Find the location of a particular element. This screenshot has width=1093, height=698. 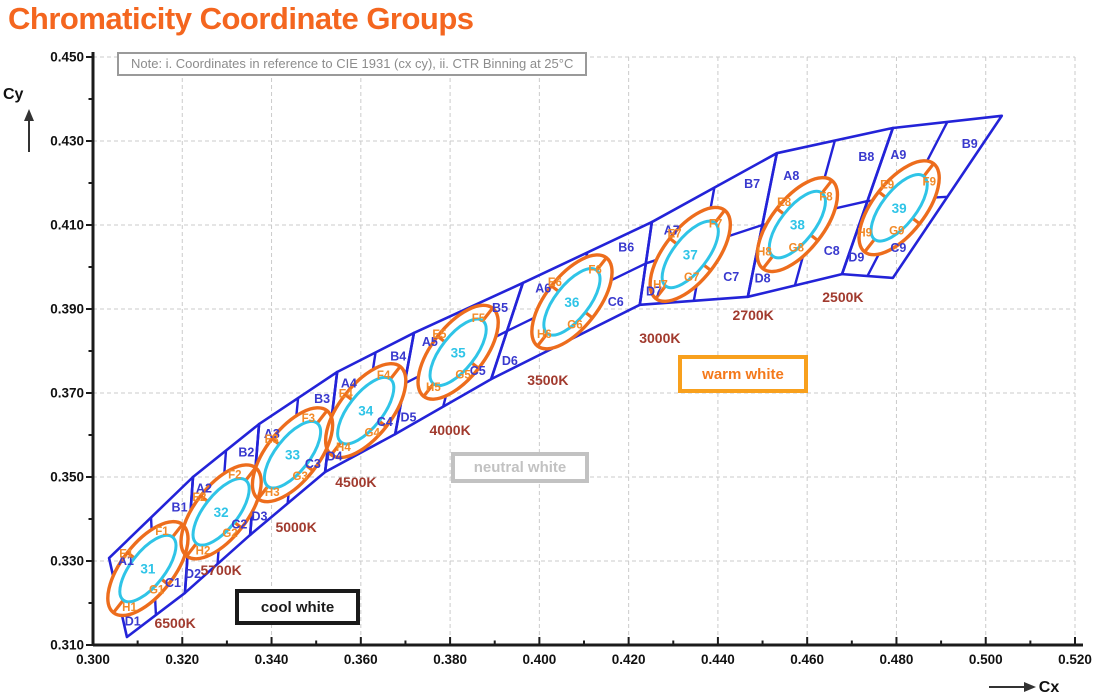

bin-number-35: 35 is located at coordinates (459, 352).